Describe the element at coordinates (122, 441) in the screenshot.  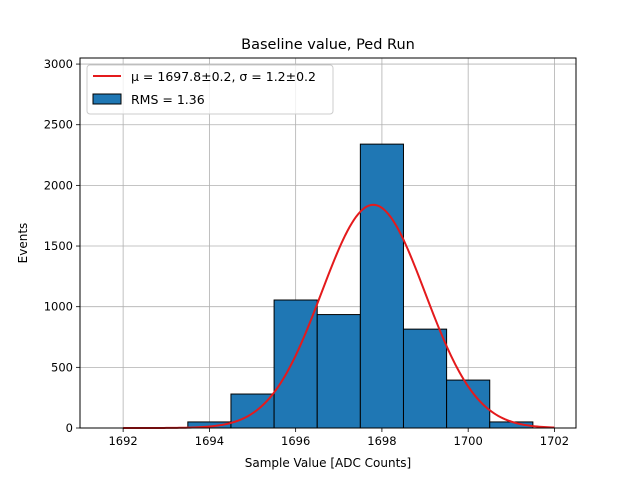
I see `x-tick-label: 1692` at that location.